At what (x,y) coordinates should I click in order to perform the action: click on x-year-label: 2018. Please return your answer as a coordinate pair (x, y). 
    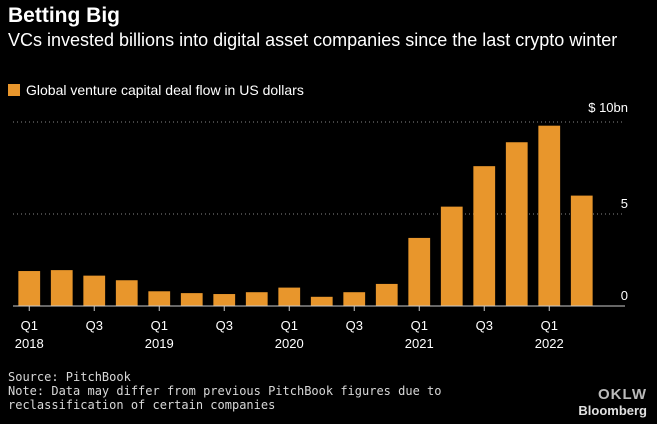
    Looking at the image, I should click on (29, 343).